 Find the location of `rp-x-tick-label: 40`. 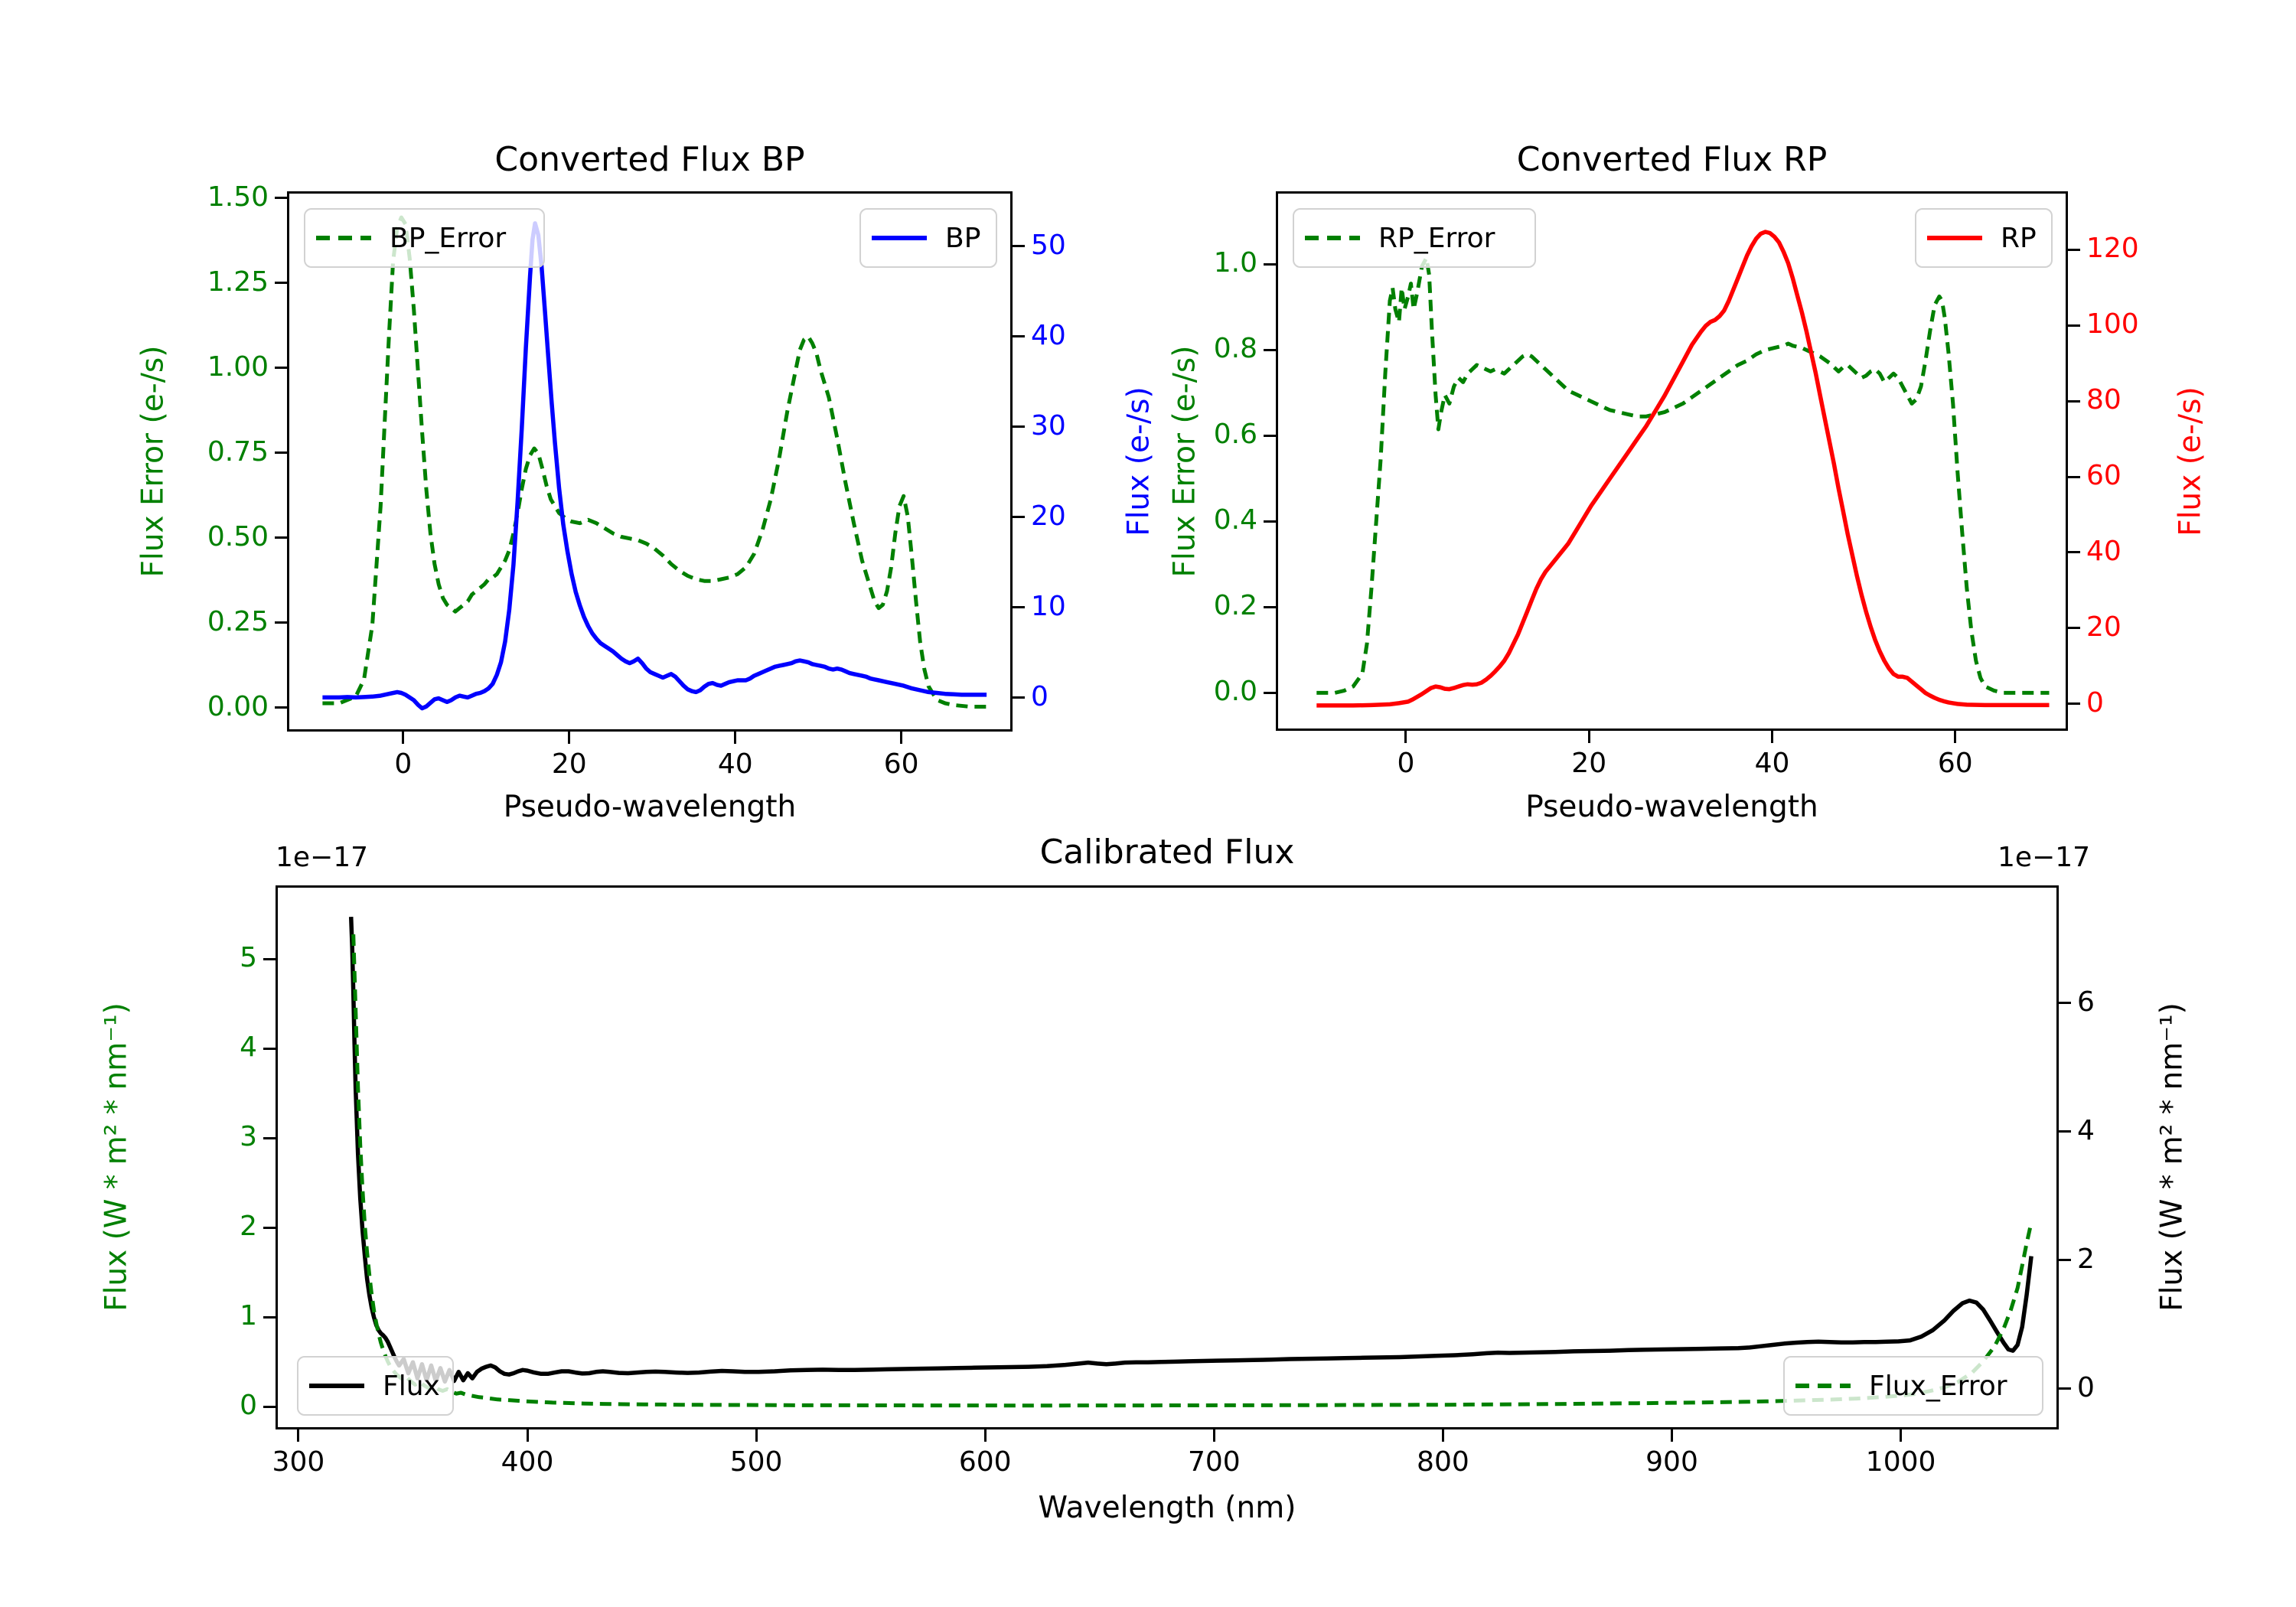

rp-x-tick-label: 40 is located at coordinates (1772, 763).